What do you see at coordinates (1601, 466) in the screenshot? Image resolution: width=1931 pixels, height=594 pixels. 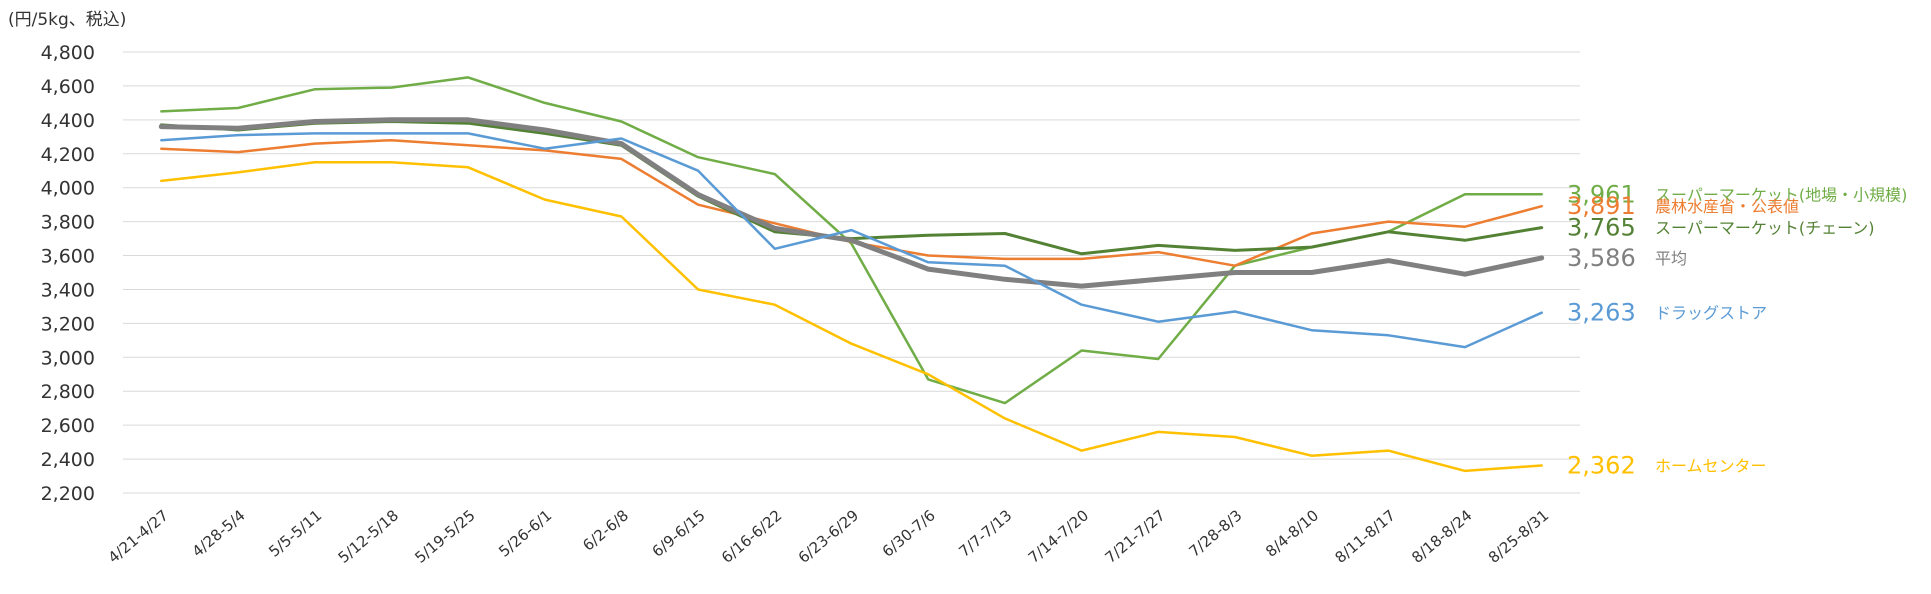 I see `series-end-value: 2,362` at bounding box center [1601, 466].